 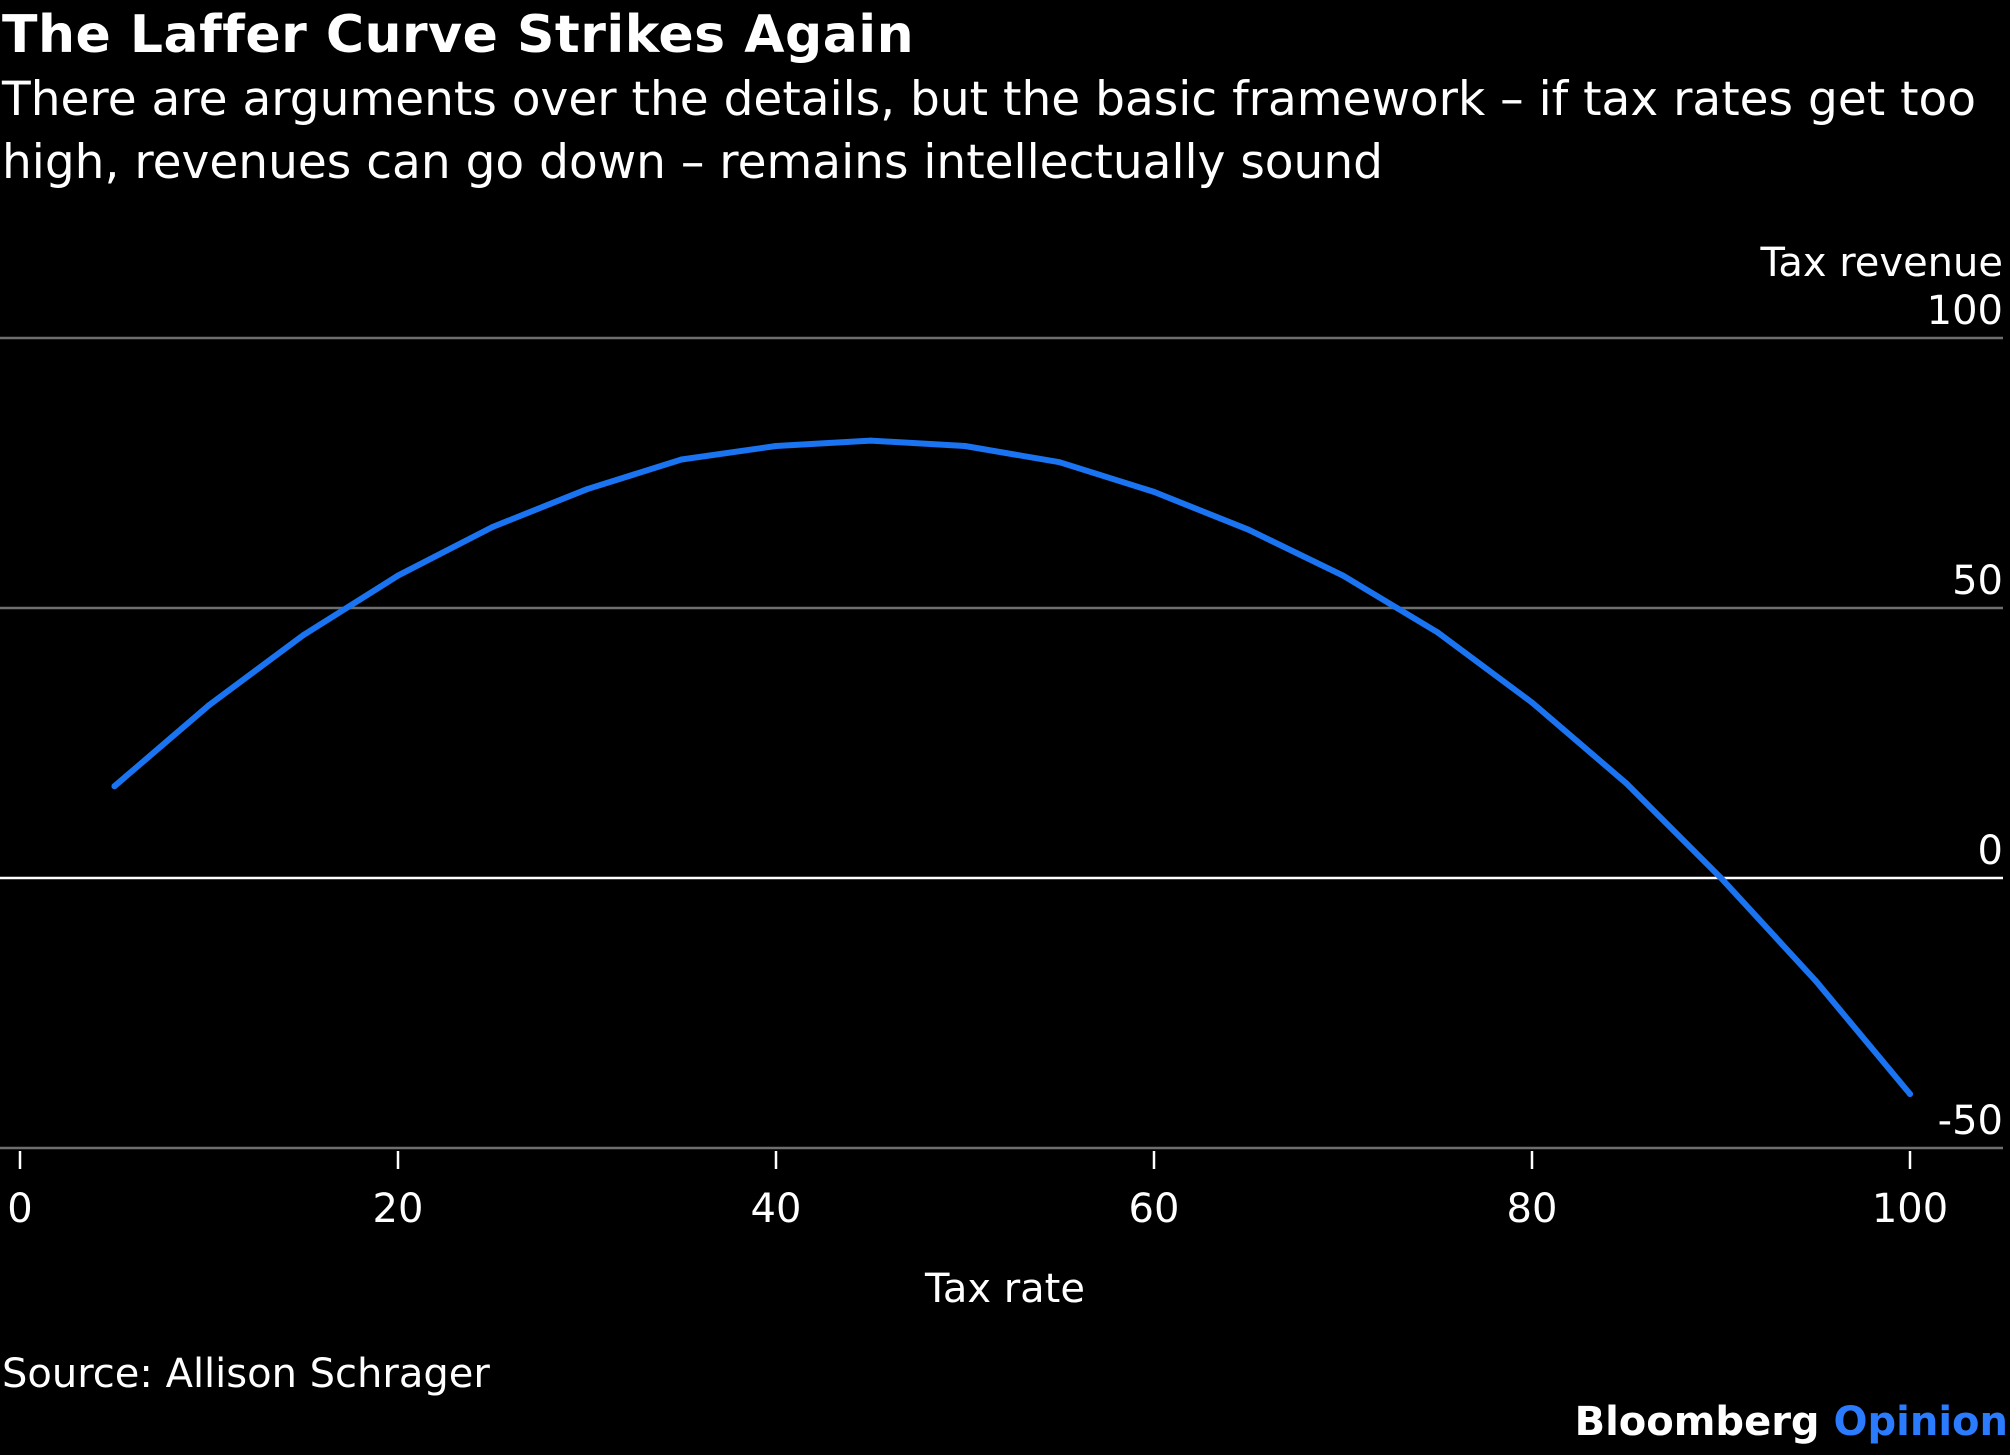 What do you see at coordinates (1881, 263) in the screenshot?
I see `y-axis-title: Tax revenue` at bounding box center [1881, 263].